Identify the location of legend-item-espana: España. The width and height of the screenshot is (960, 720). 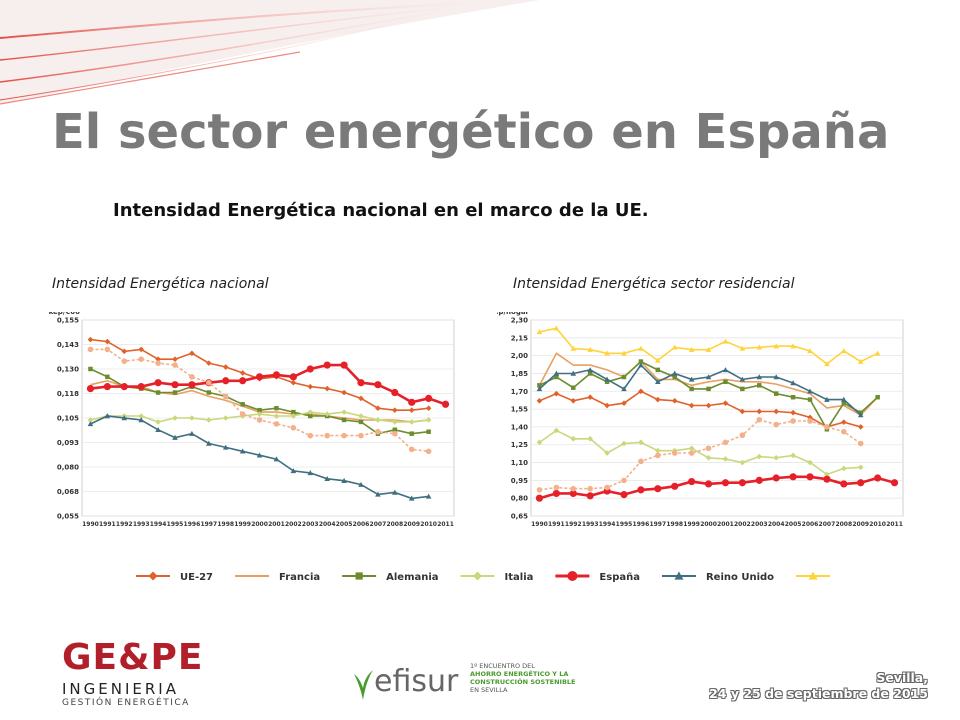
(597, 577).